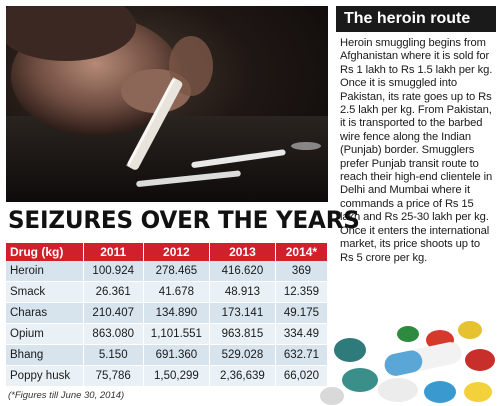 The height and width of the screenshot is (406, 500). I want to click on cell-drug: Poppy husk, so click(45, 376).